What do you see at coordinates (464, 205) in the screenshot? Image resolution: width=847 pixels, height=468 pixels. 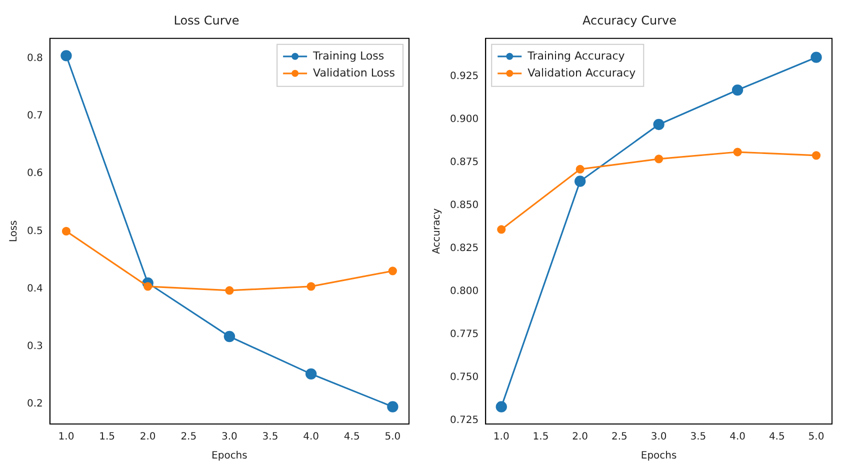 I see `y-tick-label: 0.850` at bounding box center [464, 205].